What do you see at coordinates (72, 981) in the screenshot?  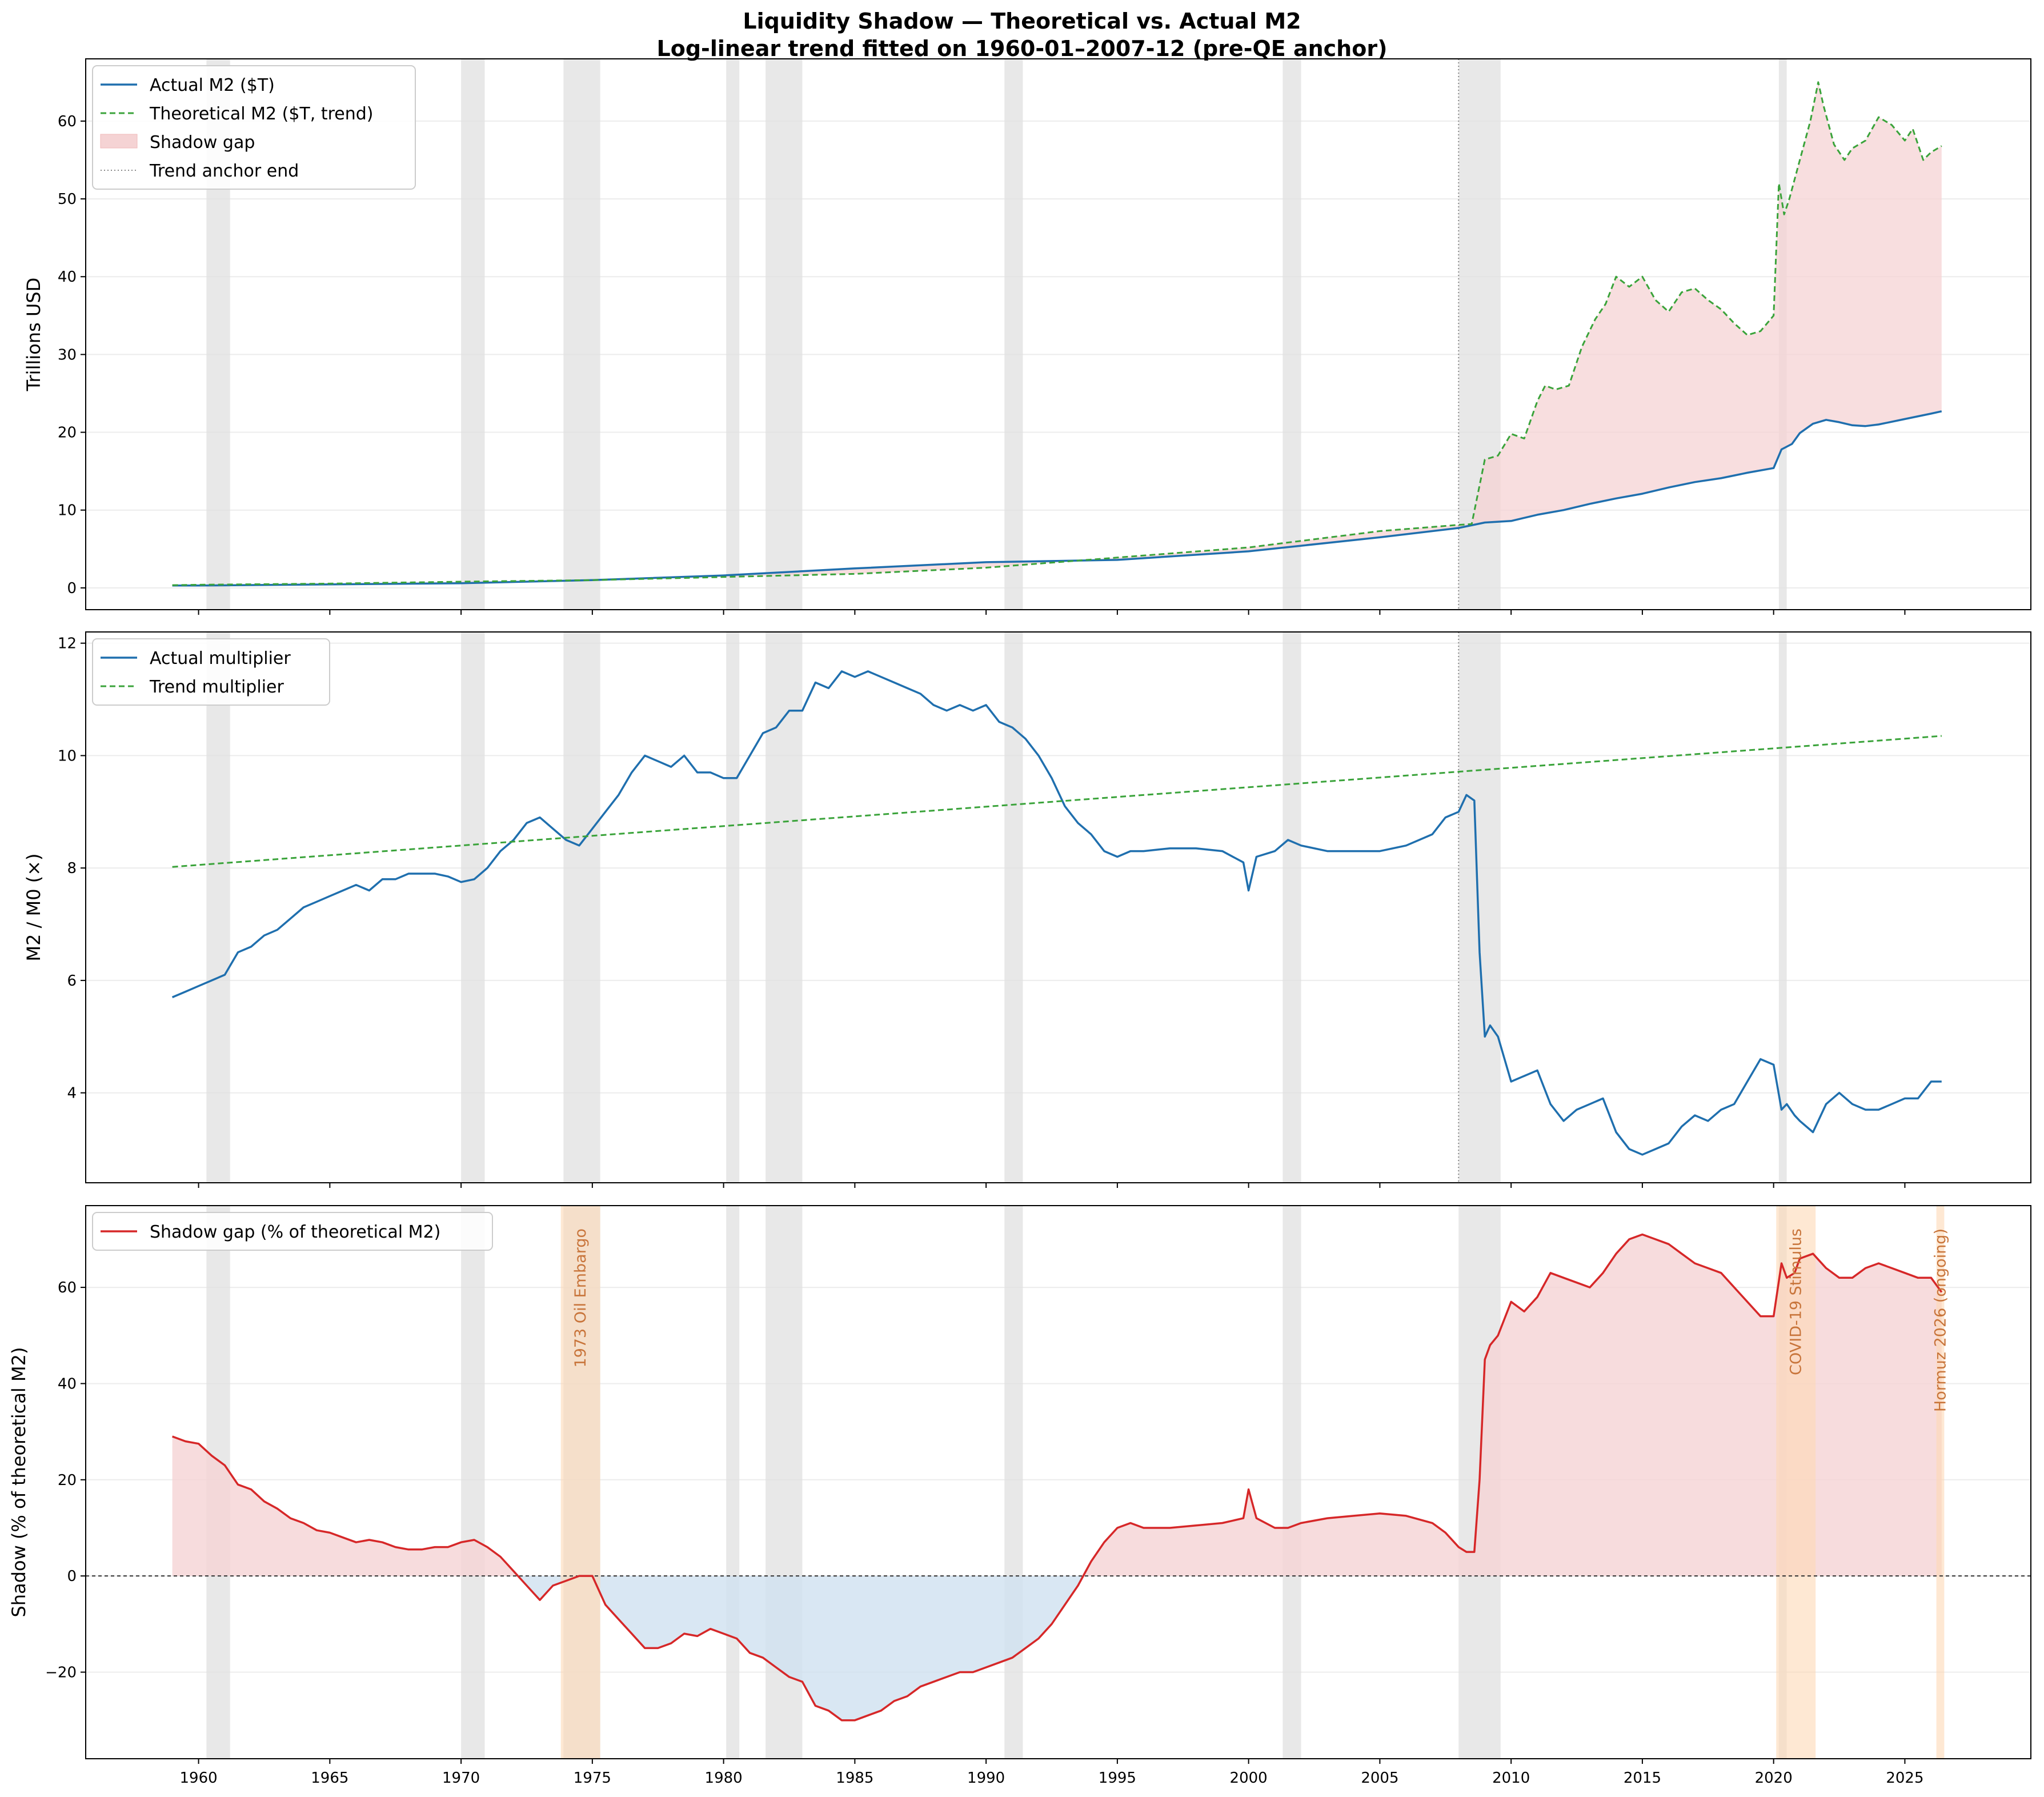 I see `y-tick-label: 6` at bounding box center [72, 981].